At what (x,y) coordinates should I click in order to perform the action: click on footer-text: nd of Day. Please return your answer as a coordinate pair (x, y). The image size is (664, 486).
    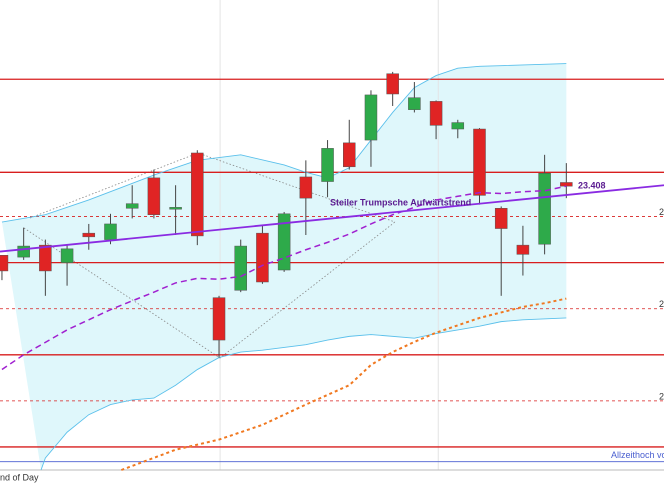
    Looking at the image, I should click on (19, 477).